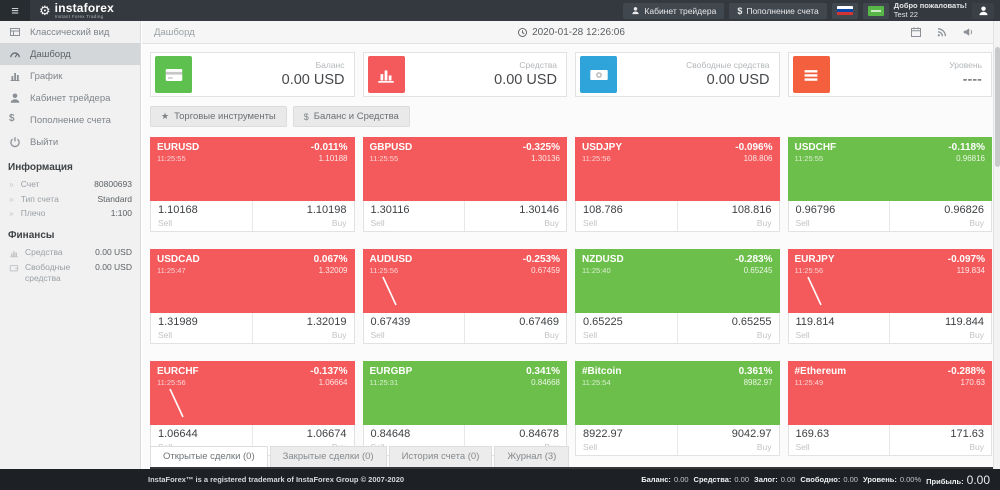 This screenshot has width=1000, height=490. I want to click on tile-change-percent: -0.097%, so click(966, 259).